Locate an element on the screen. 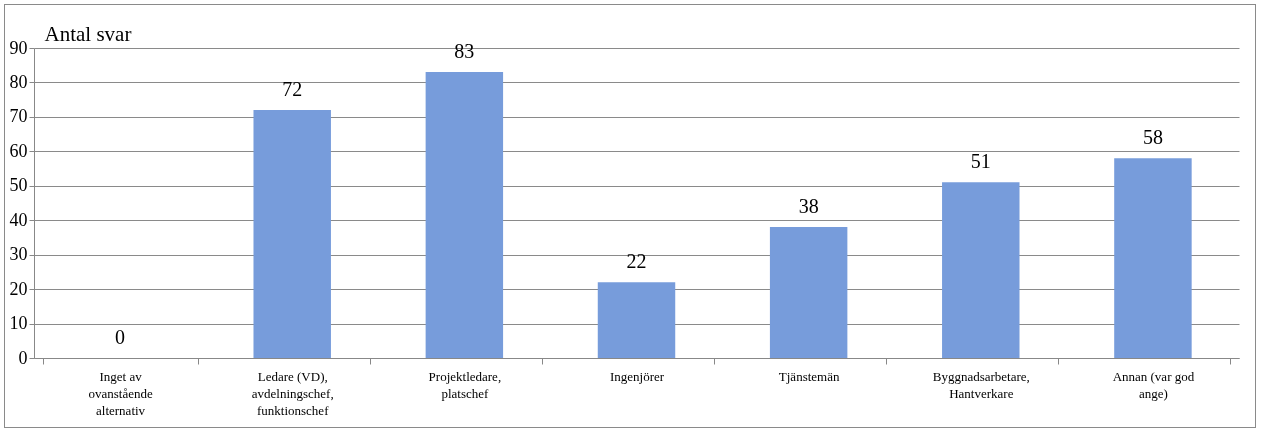 This screenshot has width=1262, height=434. data-label: 0 is located at coordinates (120, 337).